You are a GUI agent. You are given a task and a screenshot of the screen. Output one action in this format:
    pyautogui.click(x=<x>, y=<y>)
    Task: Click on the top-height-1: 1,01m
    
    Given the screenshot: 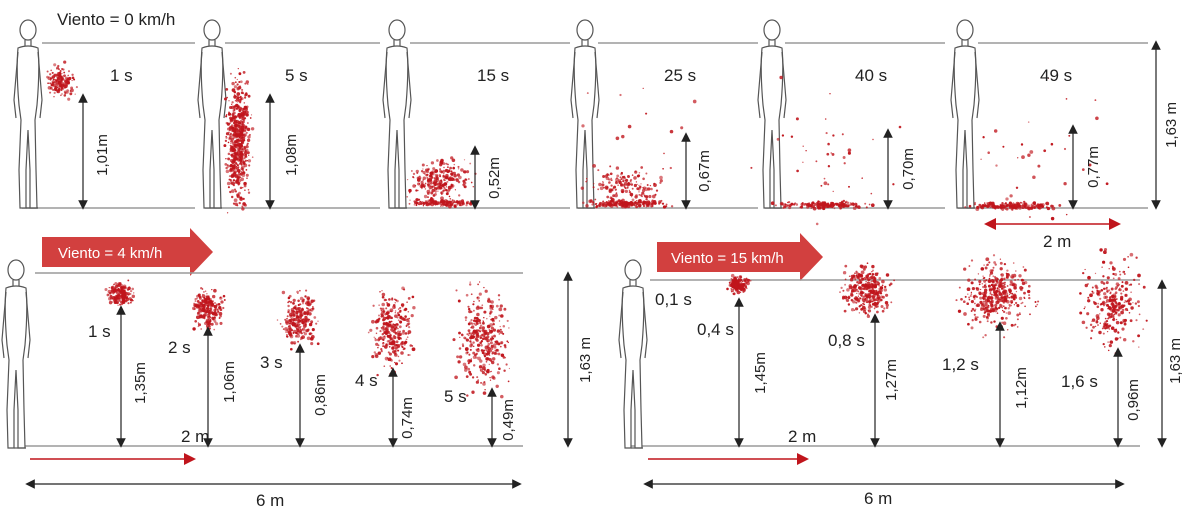 What is the action you would take?
    pyautogui.click(x=102, y=155)
    